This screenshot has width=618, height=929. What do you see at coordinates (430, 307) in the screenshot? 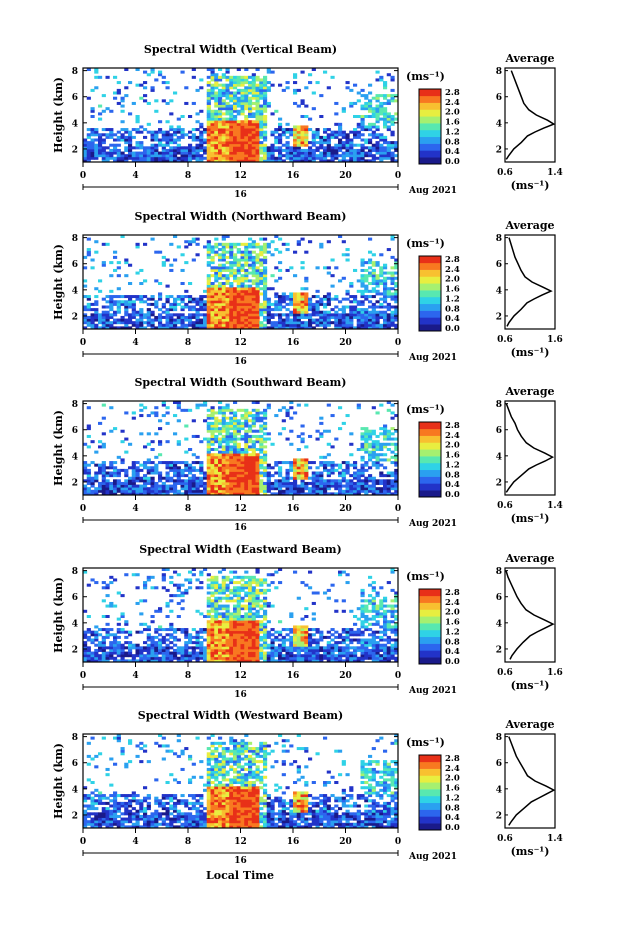
I see `colorbar-swatch` at bounding box center [430, 307].